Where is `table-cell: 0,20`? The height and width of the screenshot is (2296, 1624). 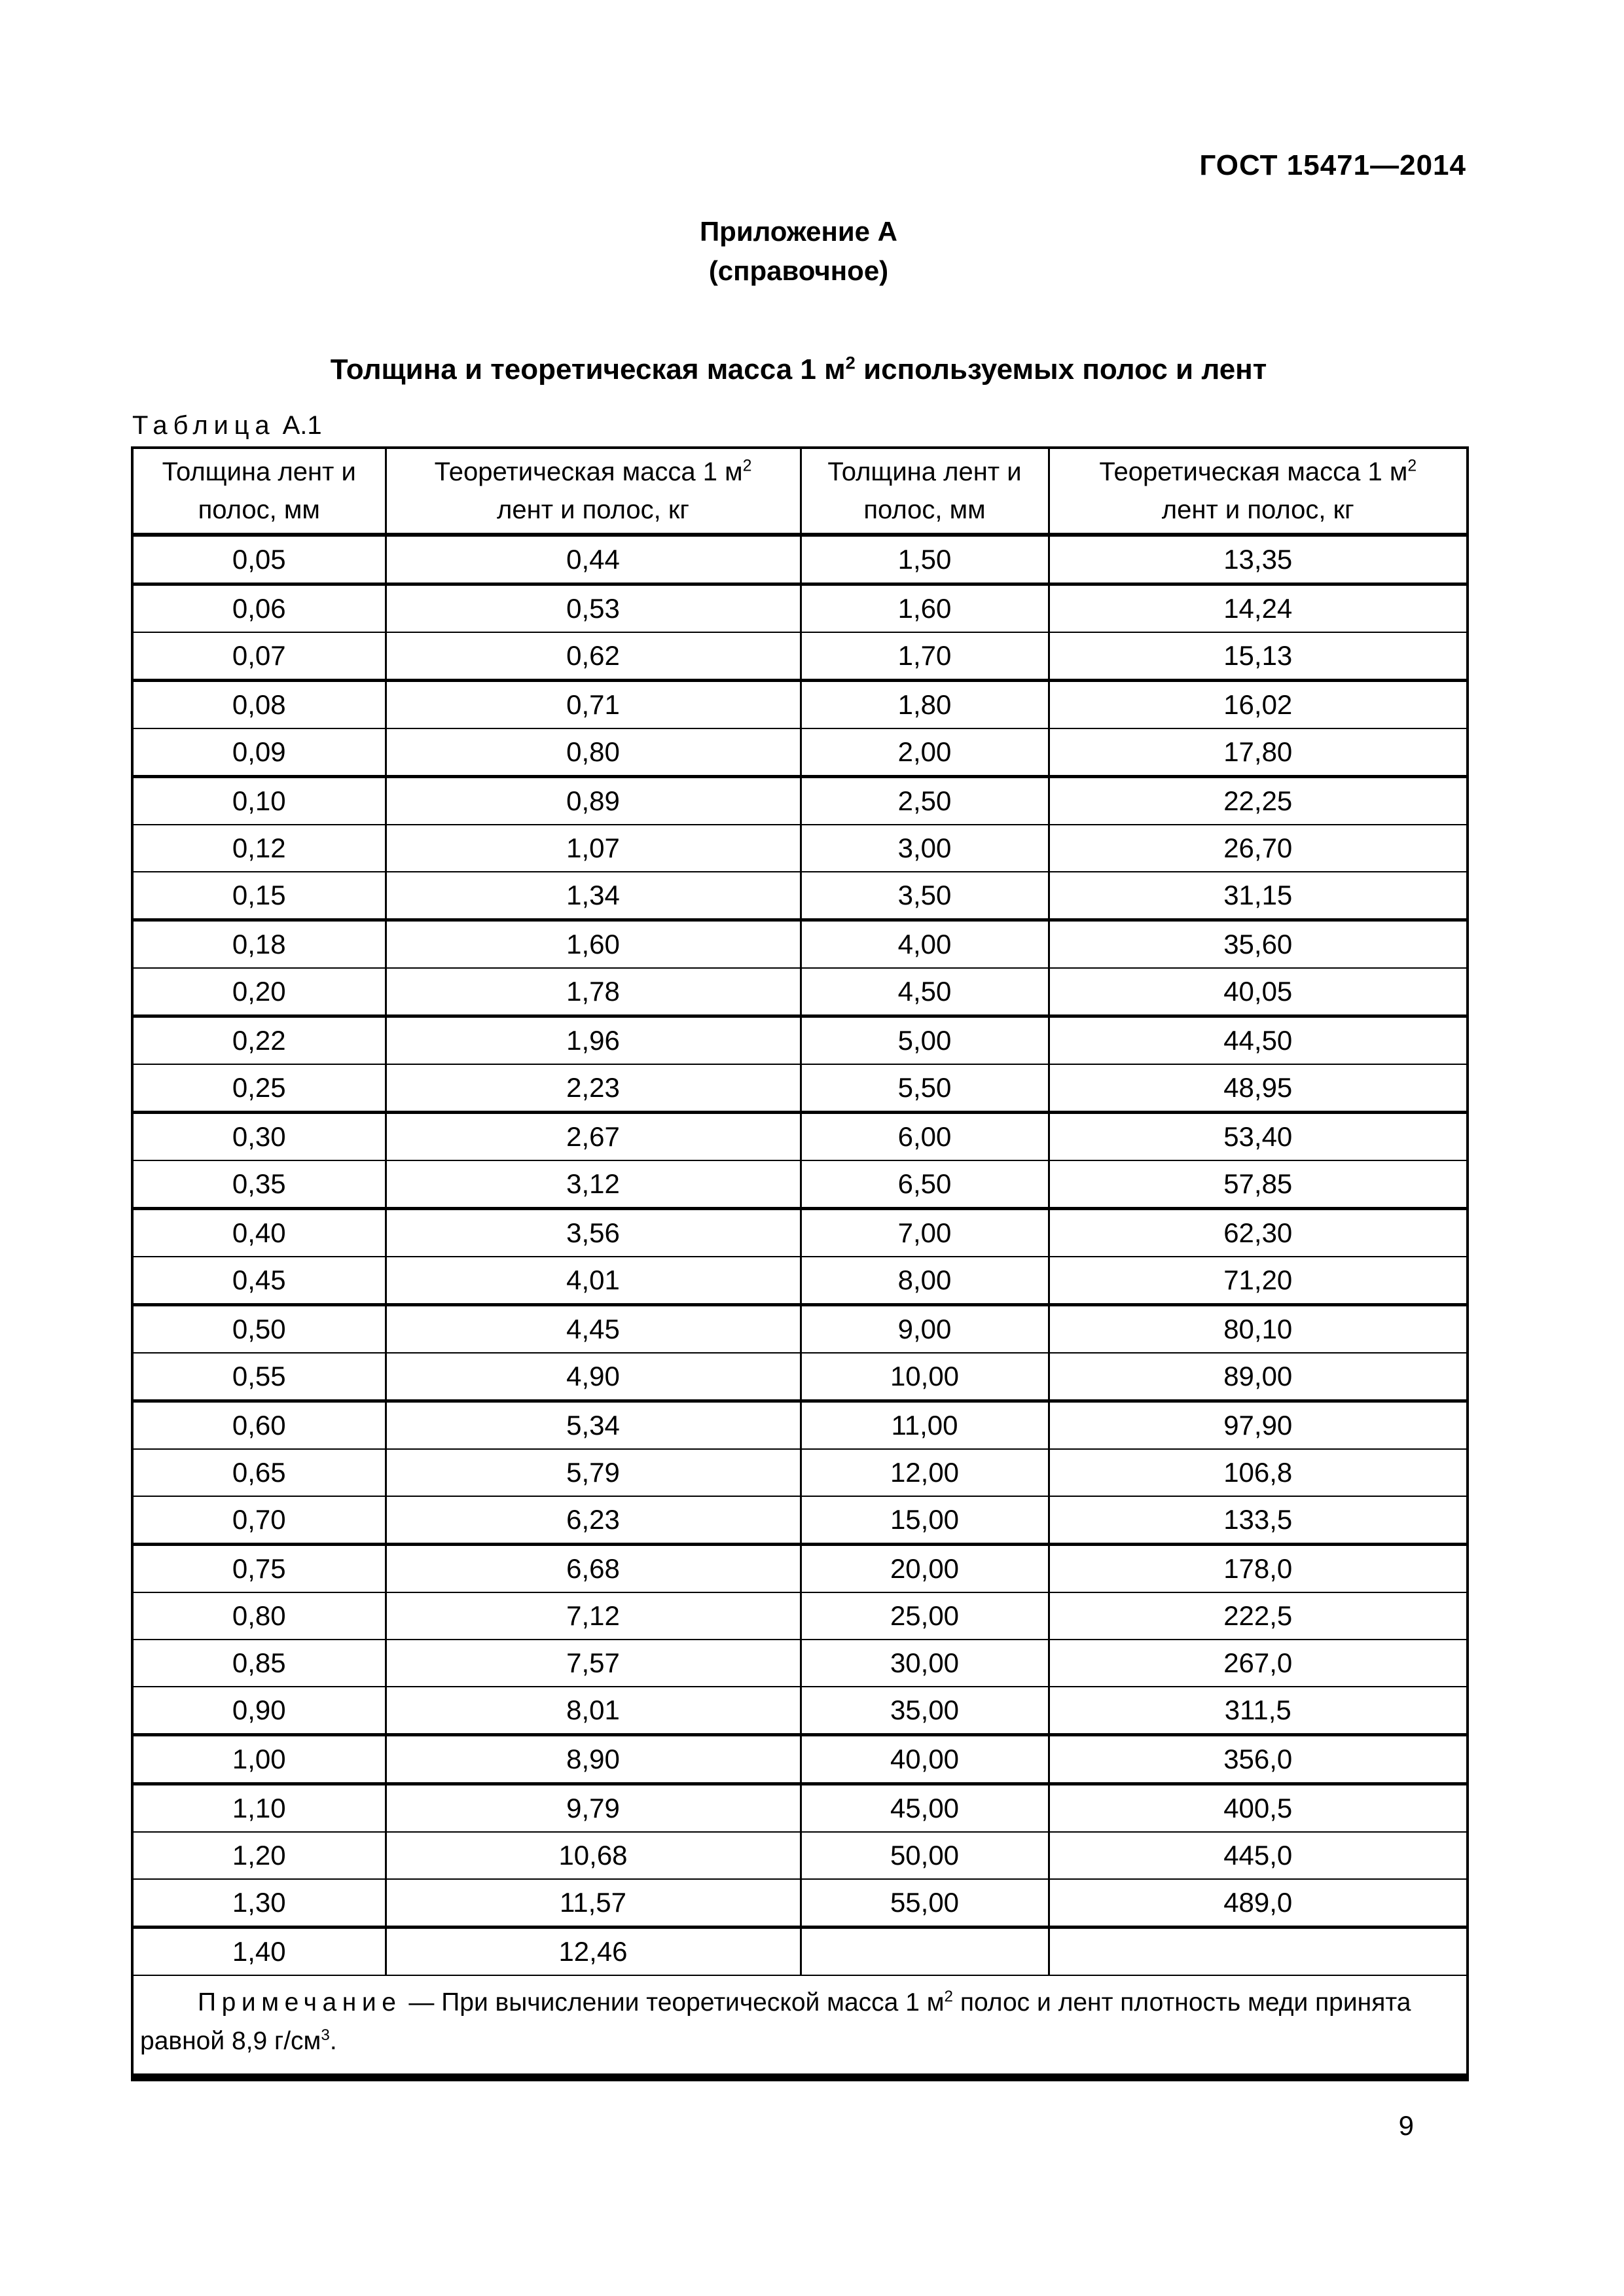
table-cell: 0,20 is located at coordinates (259, 992).